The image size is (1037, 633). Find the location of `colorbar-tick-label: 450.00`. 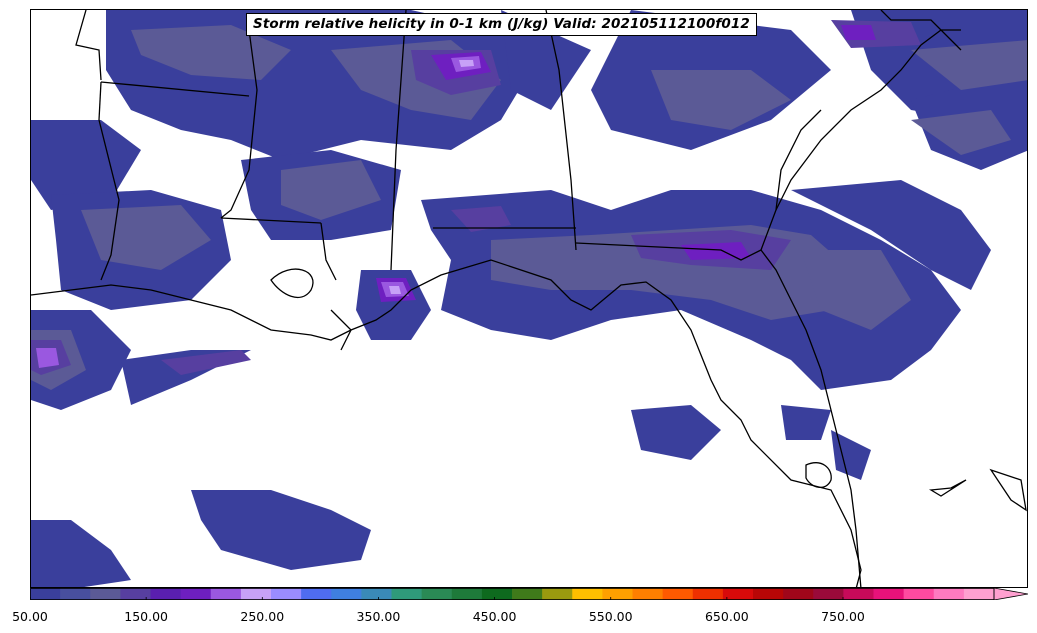

colorbar-tick-label: 450.00 is located at coordinates (494, 616).